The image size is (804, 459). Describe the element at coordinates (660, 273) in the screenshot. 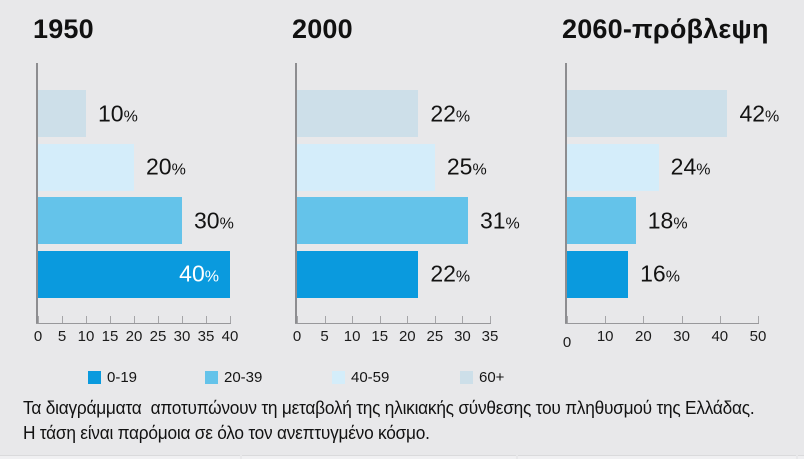

I see `bar-value-label: 16%` at that location.